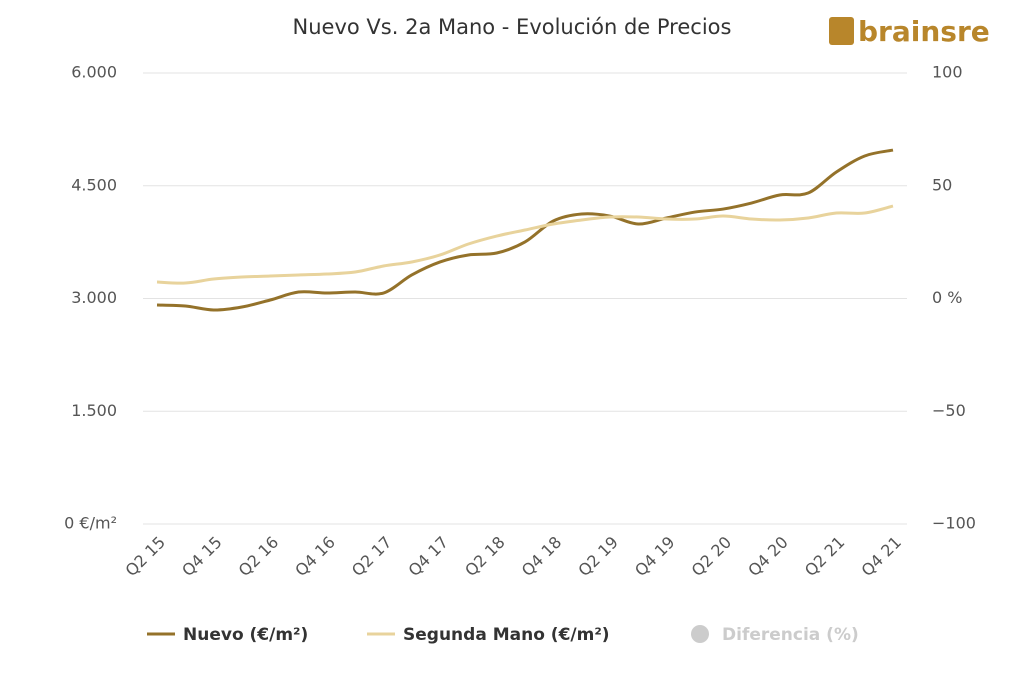 The width and height of the screenshot is (1024, 683). Describe the element at coordinates (315, 557) in the screenshot. I see `x-tick-label: Q4 16` at that location.